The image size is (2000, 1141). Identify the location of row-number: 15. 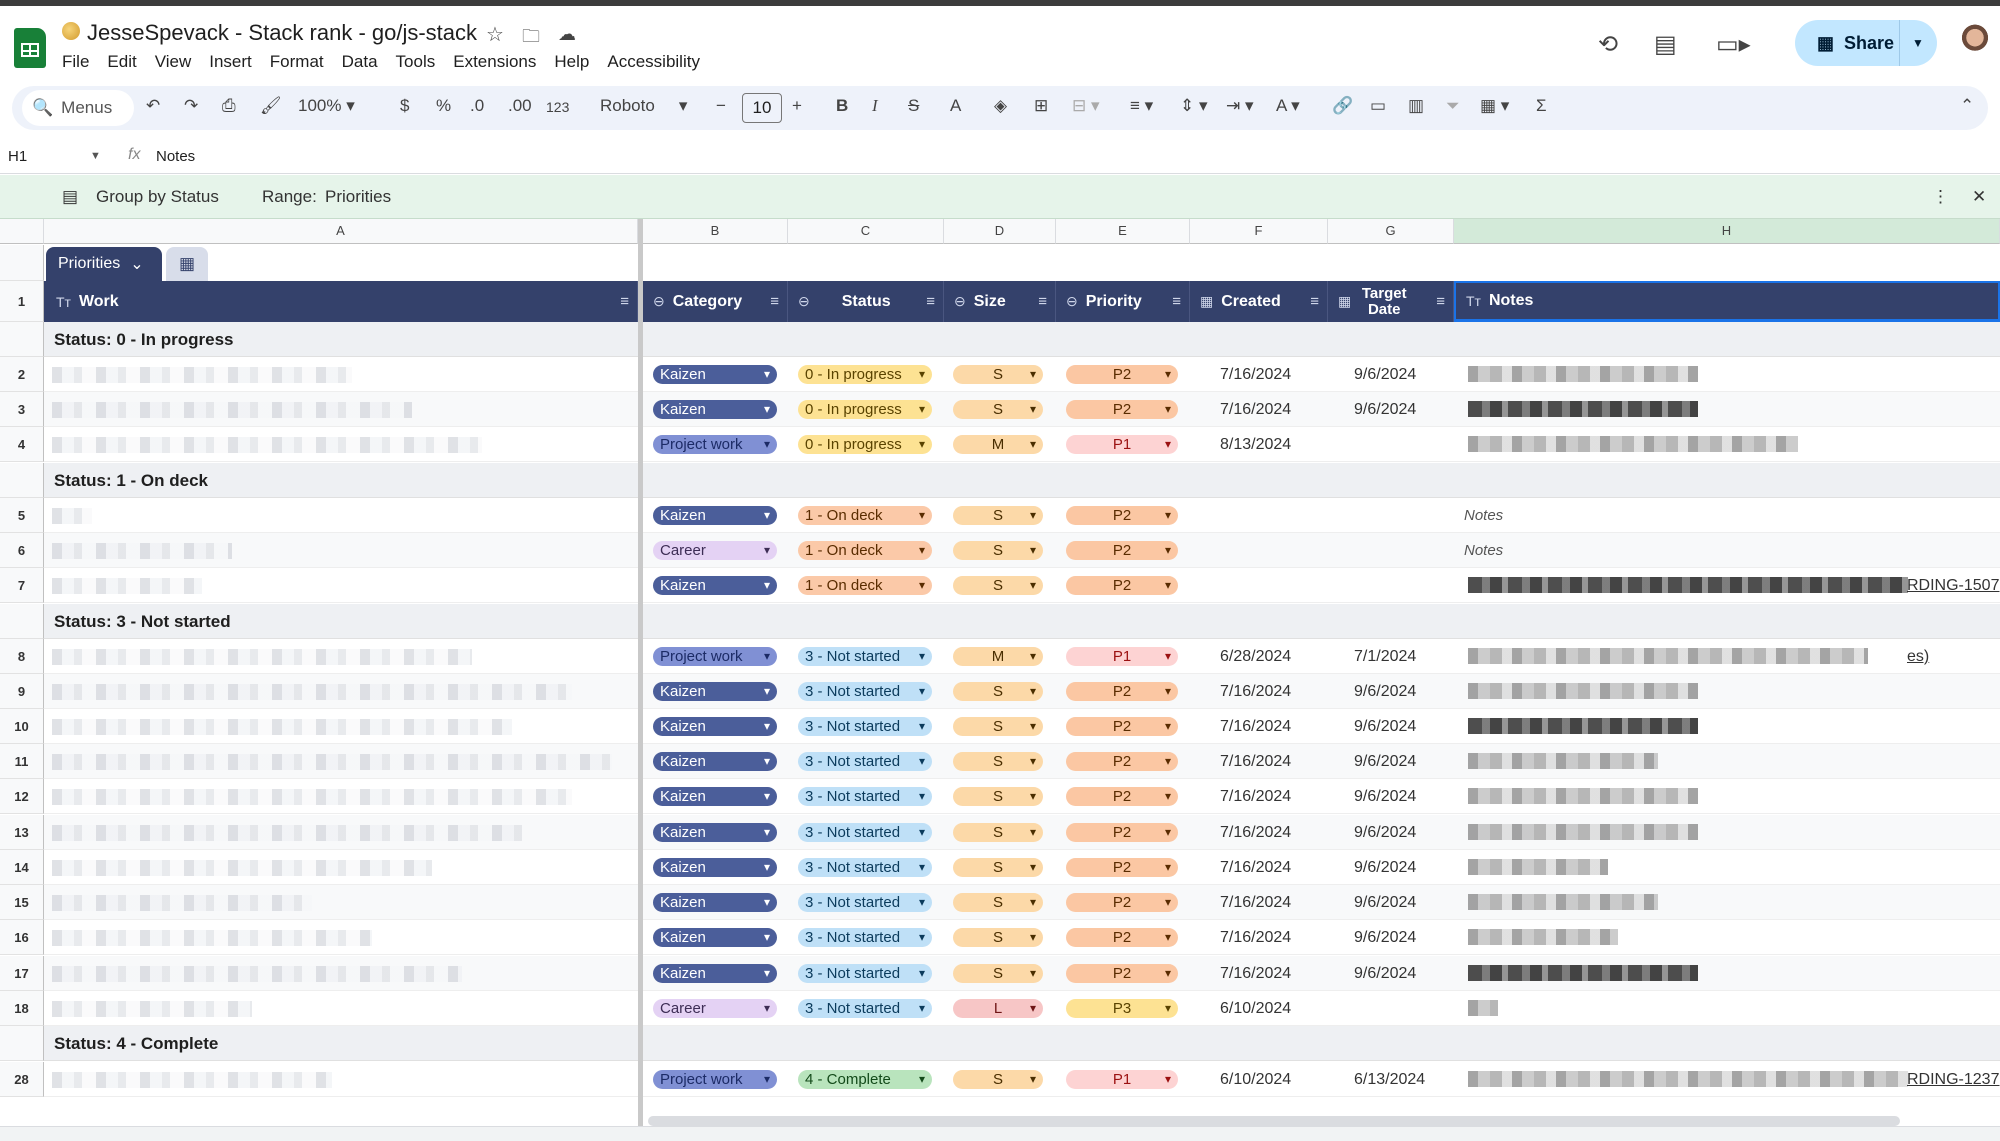
(22, 902).